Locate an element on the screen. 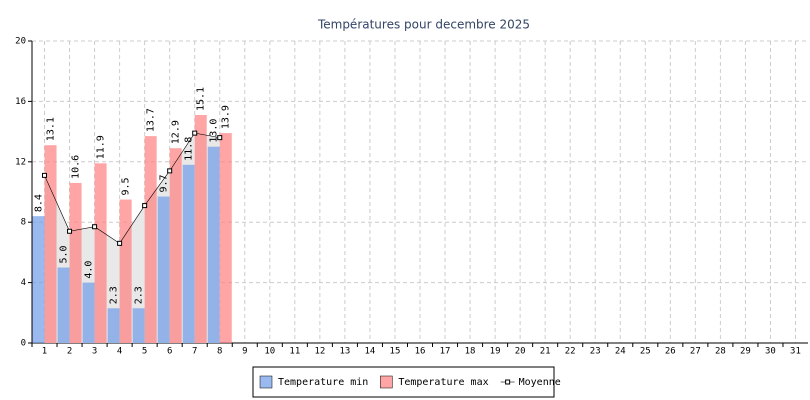 Image resolution: width=810 pixels, height=400 pixels. x-tick-label: 4 is located at coordinates (119, 352).